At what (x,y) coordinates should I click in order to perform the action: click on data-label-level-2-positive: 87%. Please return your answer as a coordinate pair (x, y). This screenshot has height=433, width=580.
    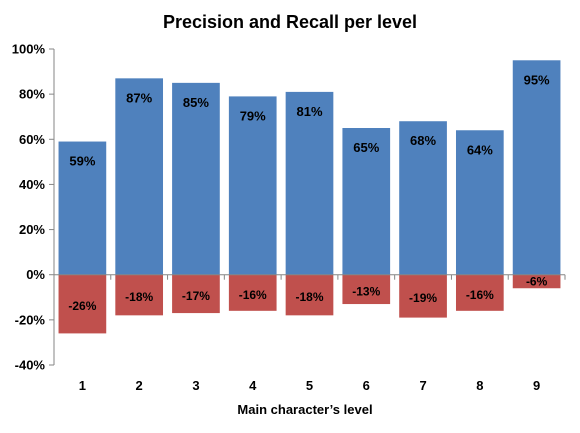
    Looking at the image, I should click on (139, 97).